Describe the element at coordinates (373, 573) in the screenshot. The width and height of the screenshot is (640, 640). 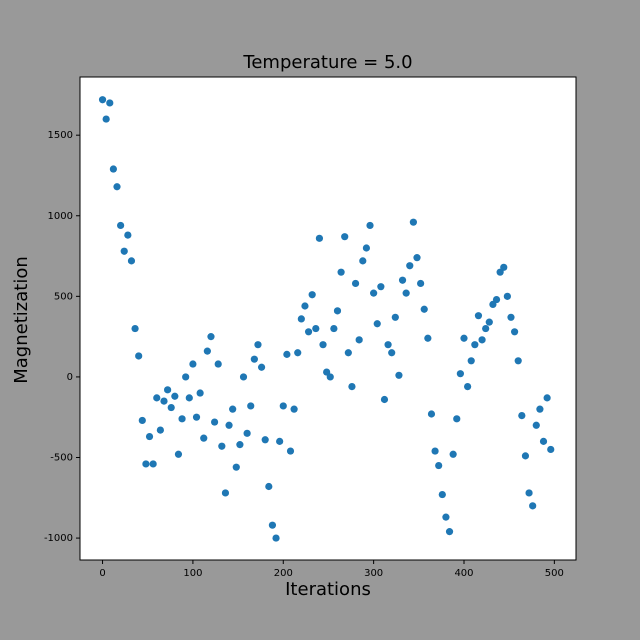
I see `x-tick-label: 300` at that location.